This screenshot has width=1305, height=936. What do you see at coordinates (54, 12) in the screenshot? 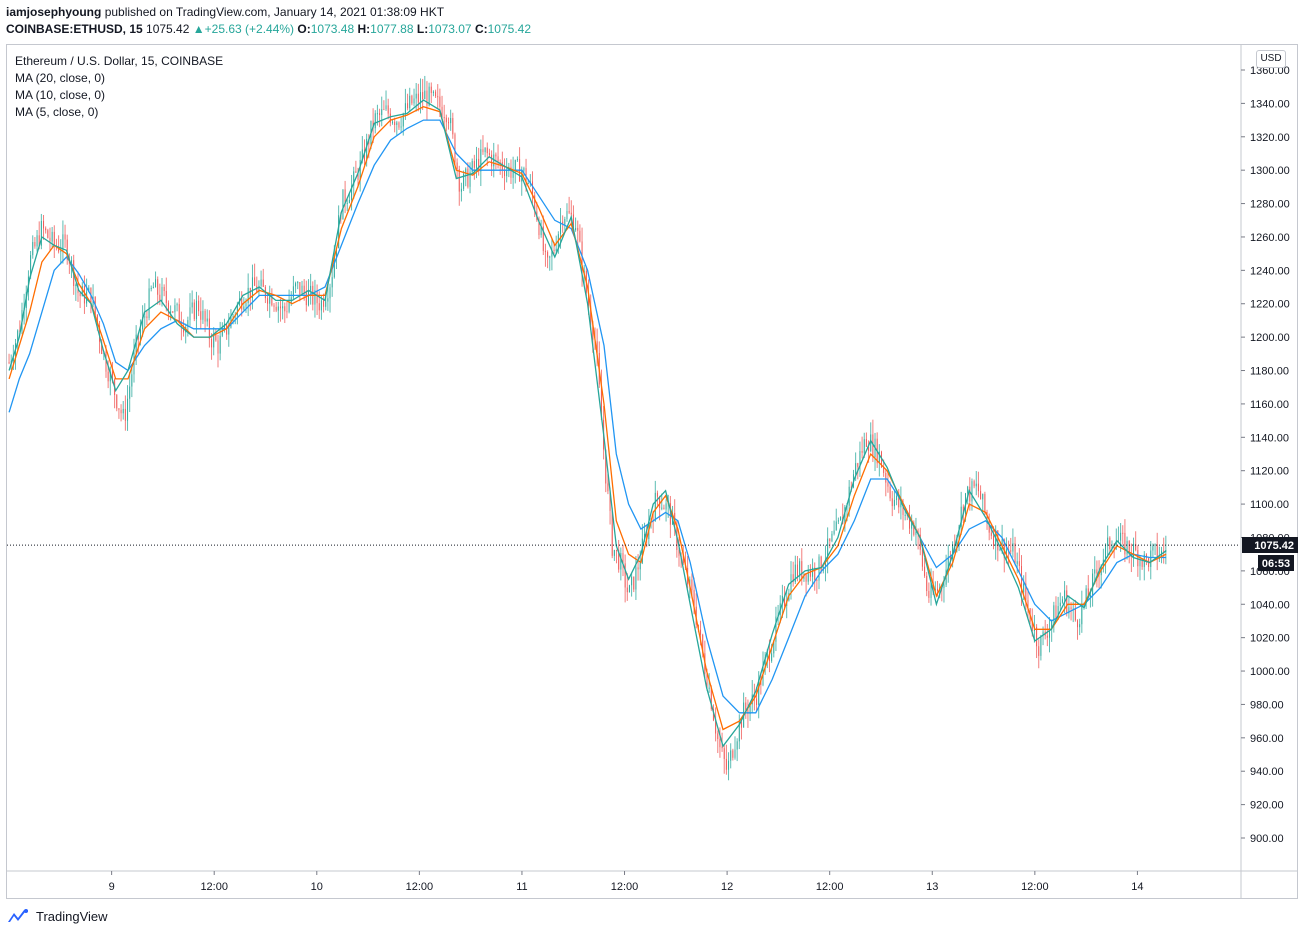
I see `author-name: iamjosephyoung` at bounding box center [54, 12].